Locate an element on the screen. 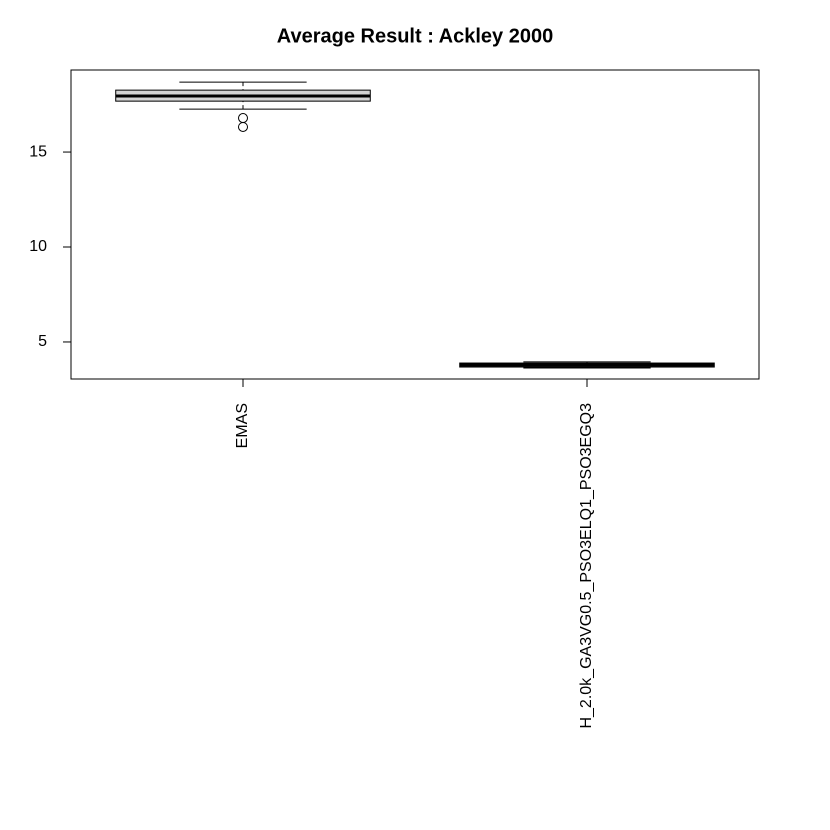  x-tick-label: H_2.0k_GA3VG0.5_PSO3ELQ1_PSO3EGQ3 is located at coordinates (586, 566).